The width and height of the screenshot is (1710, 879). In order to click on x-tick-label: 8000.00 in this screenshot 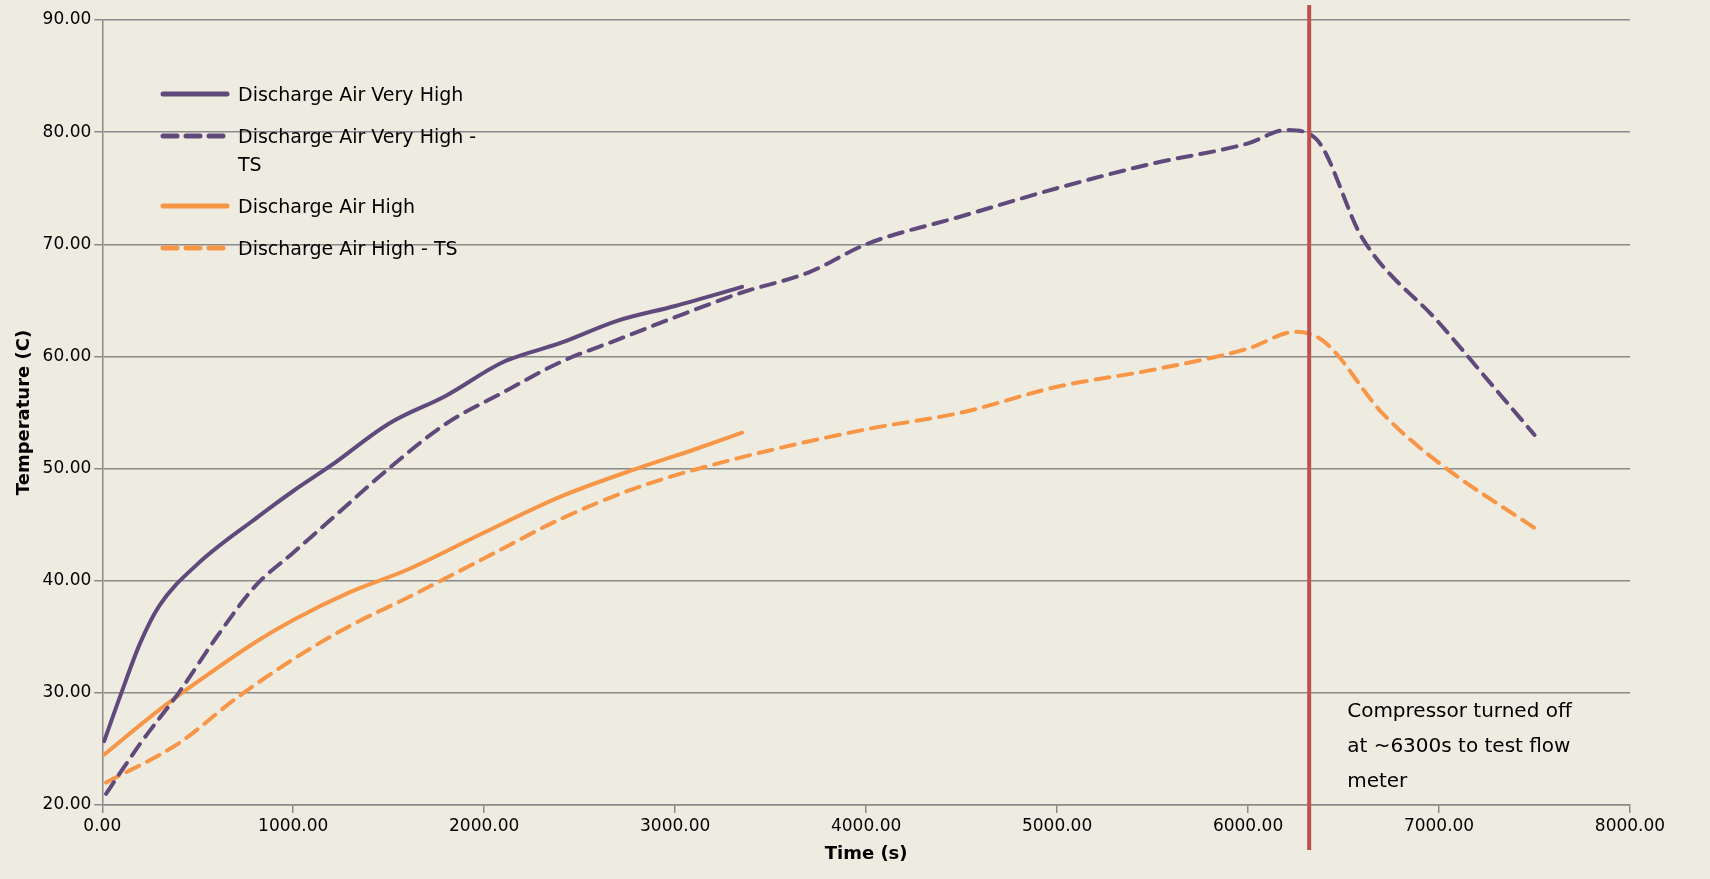, I will do `click(1630, 824)`.